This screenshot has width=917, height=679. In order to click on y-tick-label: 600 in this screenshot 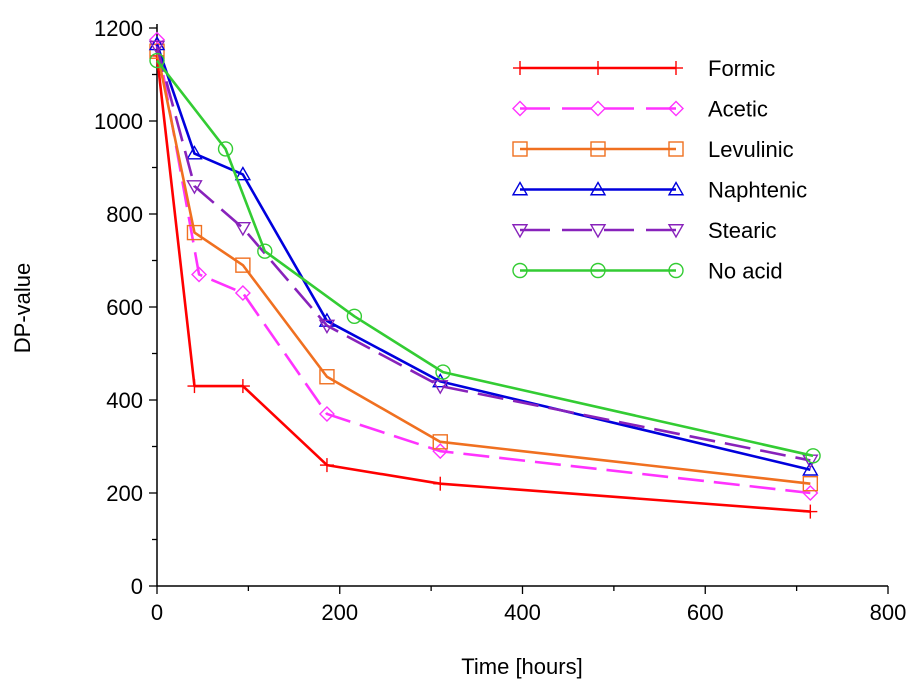, I will do `click(124, 307)`.